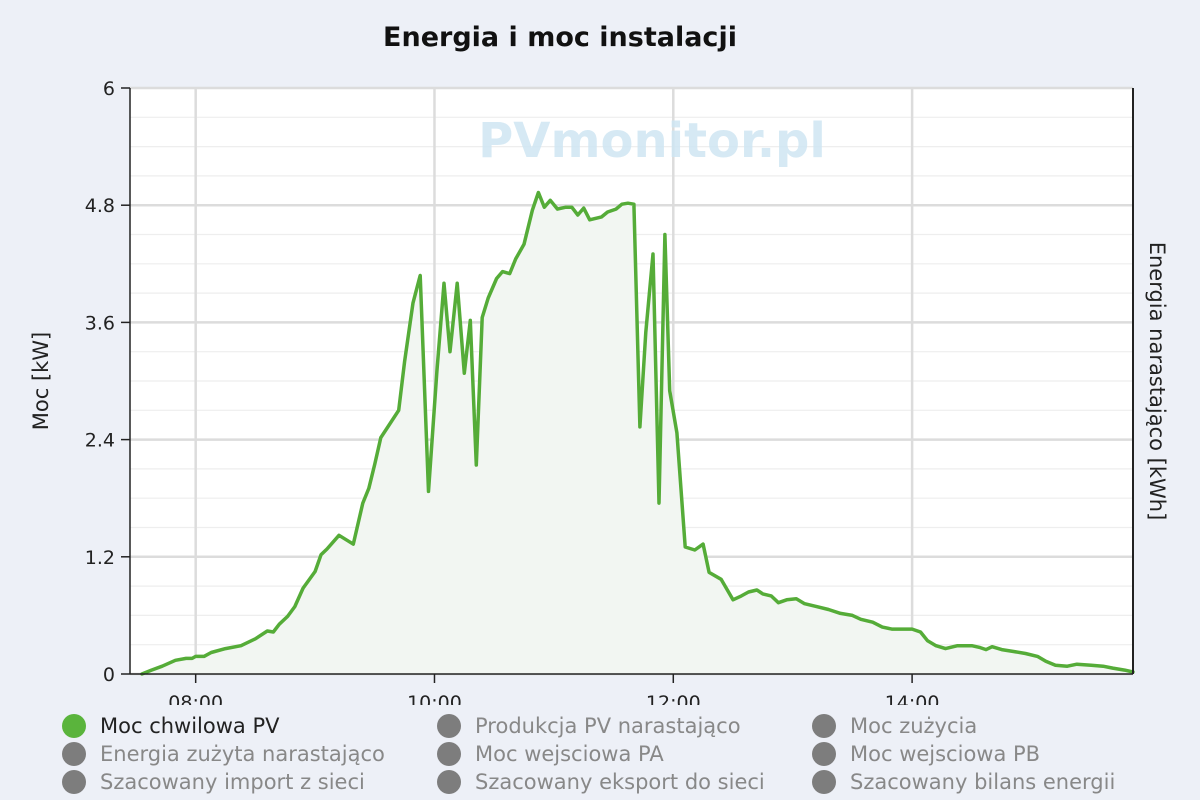 This screenshot has width=1200, height=800. I want to click on legend-item: Produkcja PV narastająco, so click(622, 726).